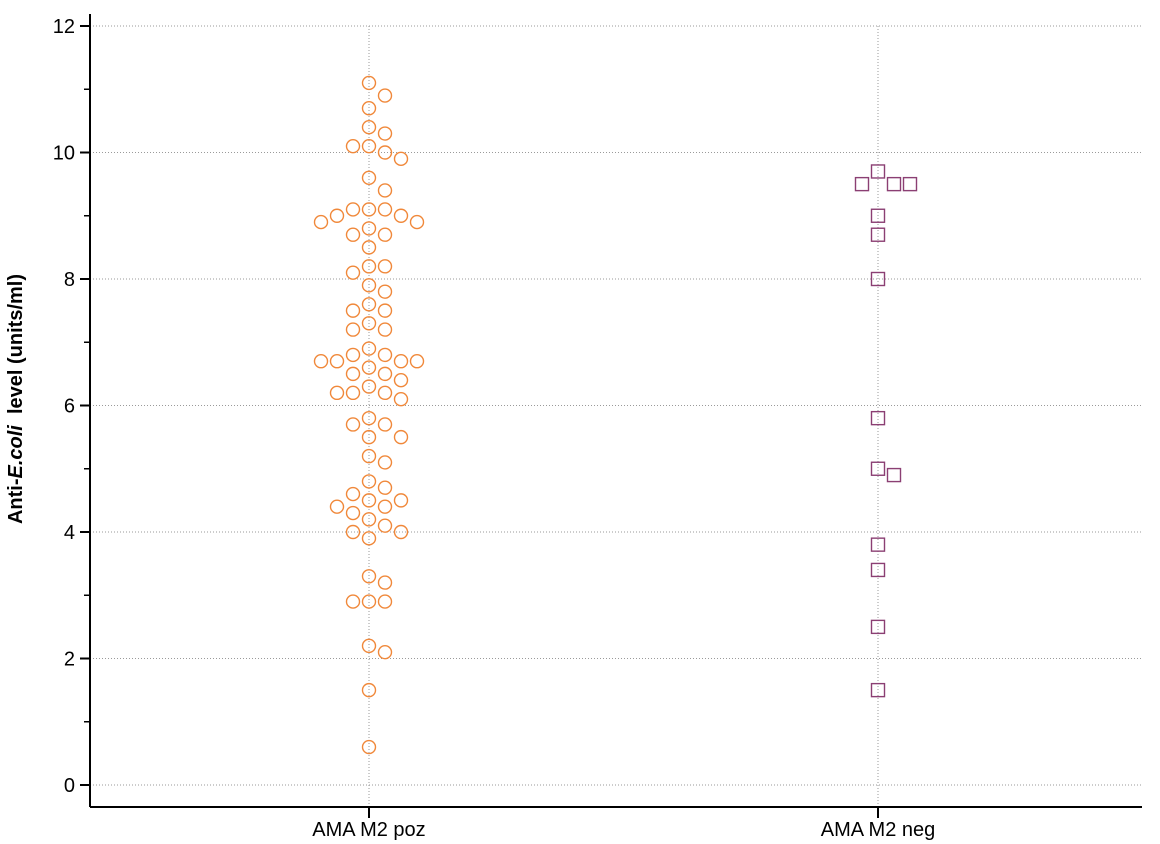  I want to click on y-tick-label: 0, so click(69, 786).